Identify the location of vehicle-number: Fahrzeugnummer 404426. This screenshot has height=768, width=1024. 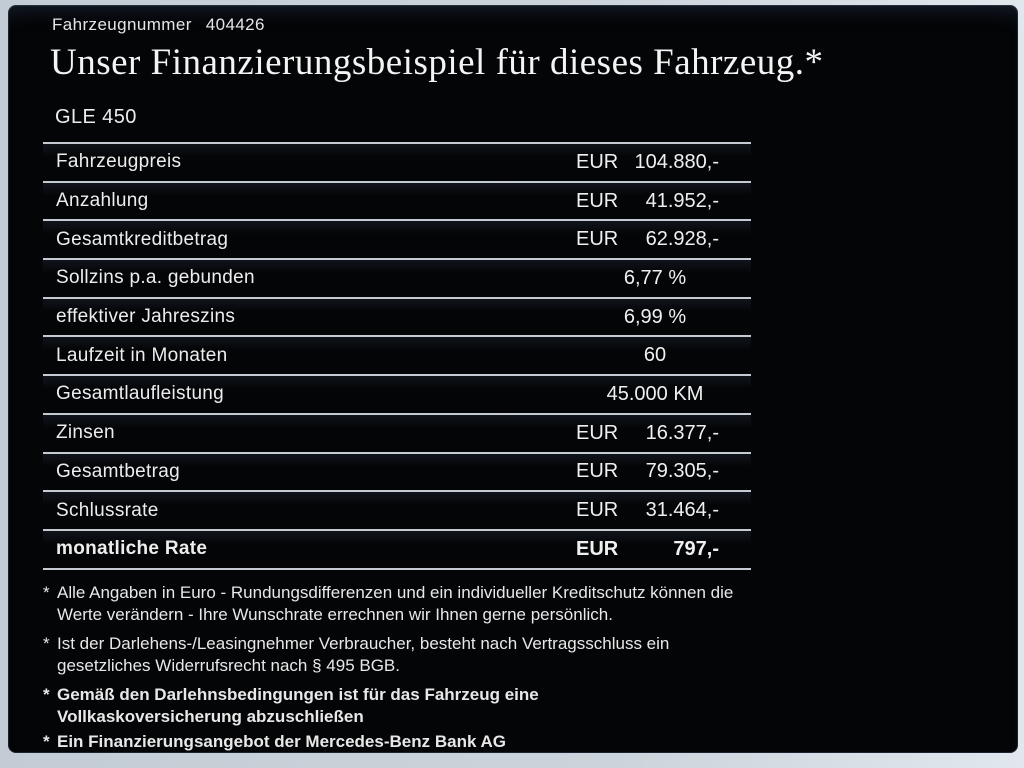
(158, 25).